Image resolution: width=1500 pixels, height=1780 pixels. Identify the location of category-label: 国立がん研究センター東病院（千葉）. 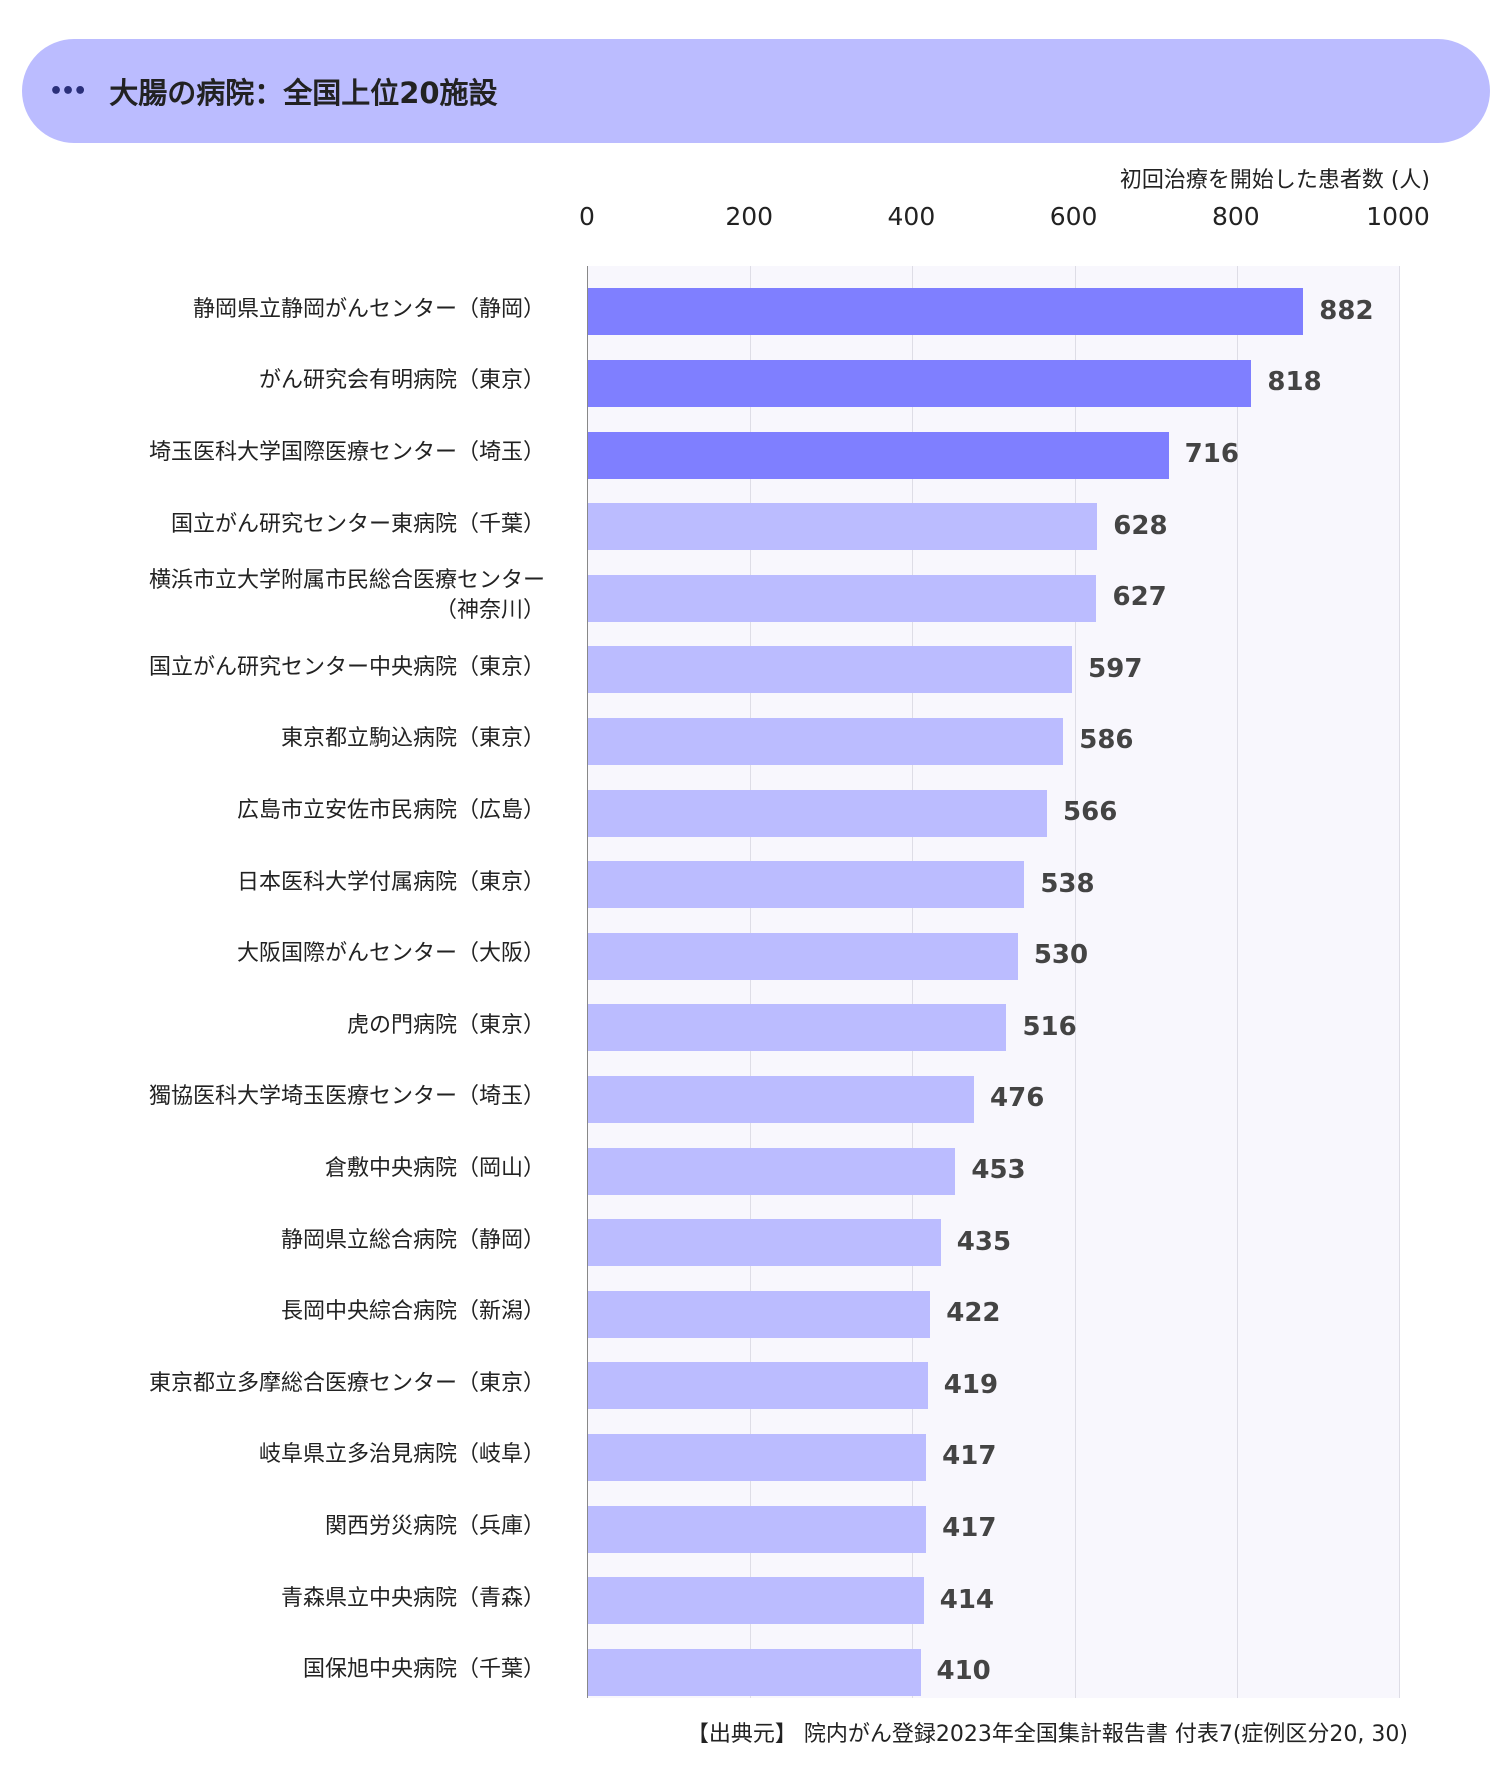
(358, 525).